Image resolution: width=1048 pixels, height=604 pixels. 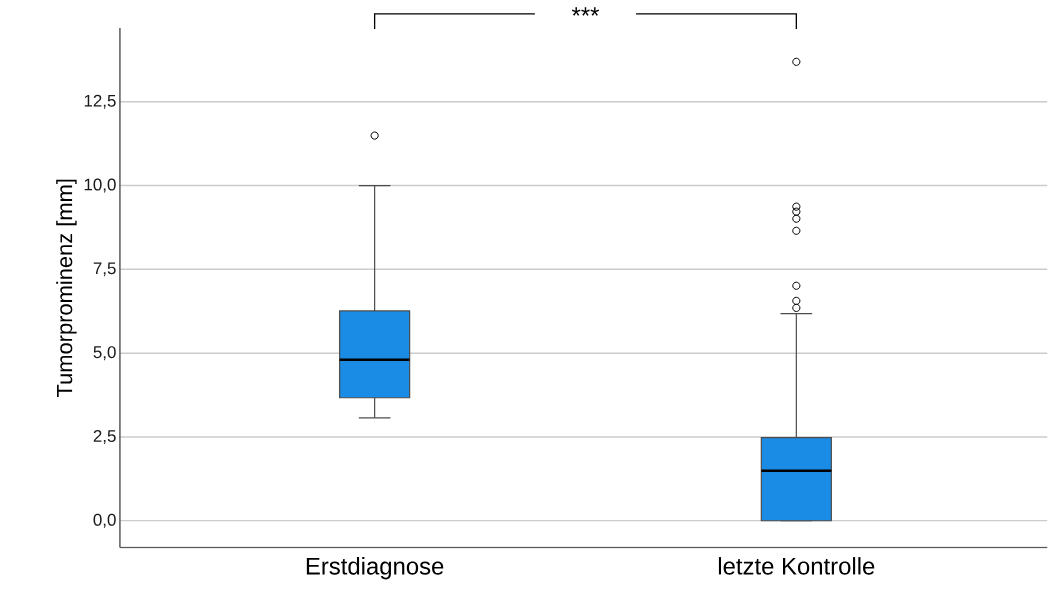 I want to click on y-tick-label: 12,5, so click(x=100, y=101).